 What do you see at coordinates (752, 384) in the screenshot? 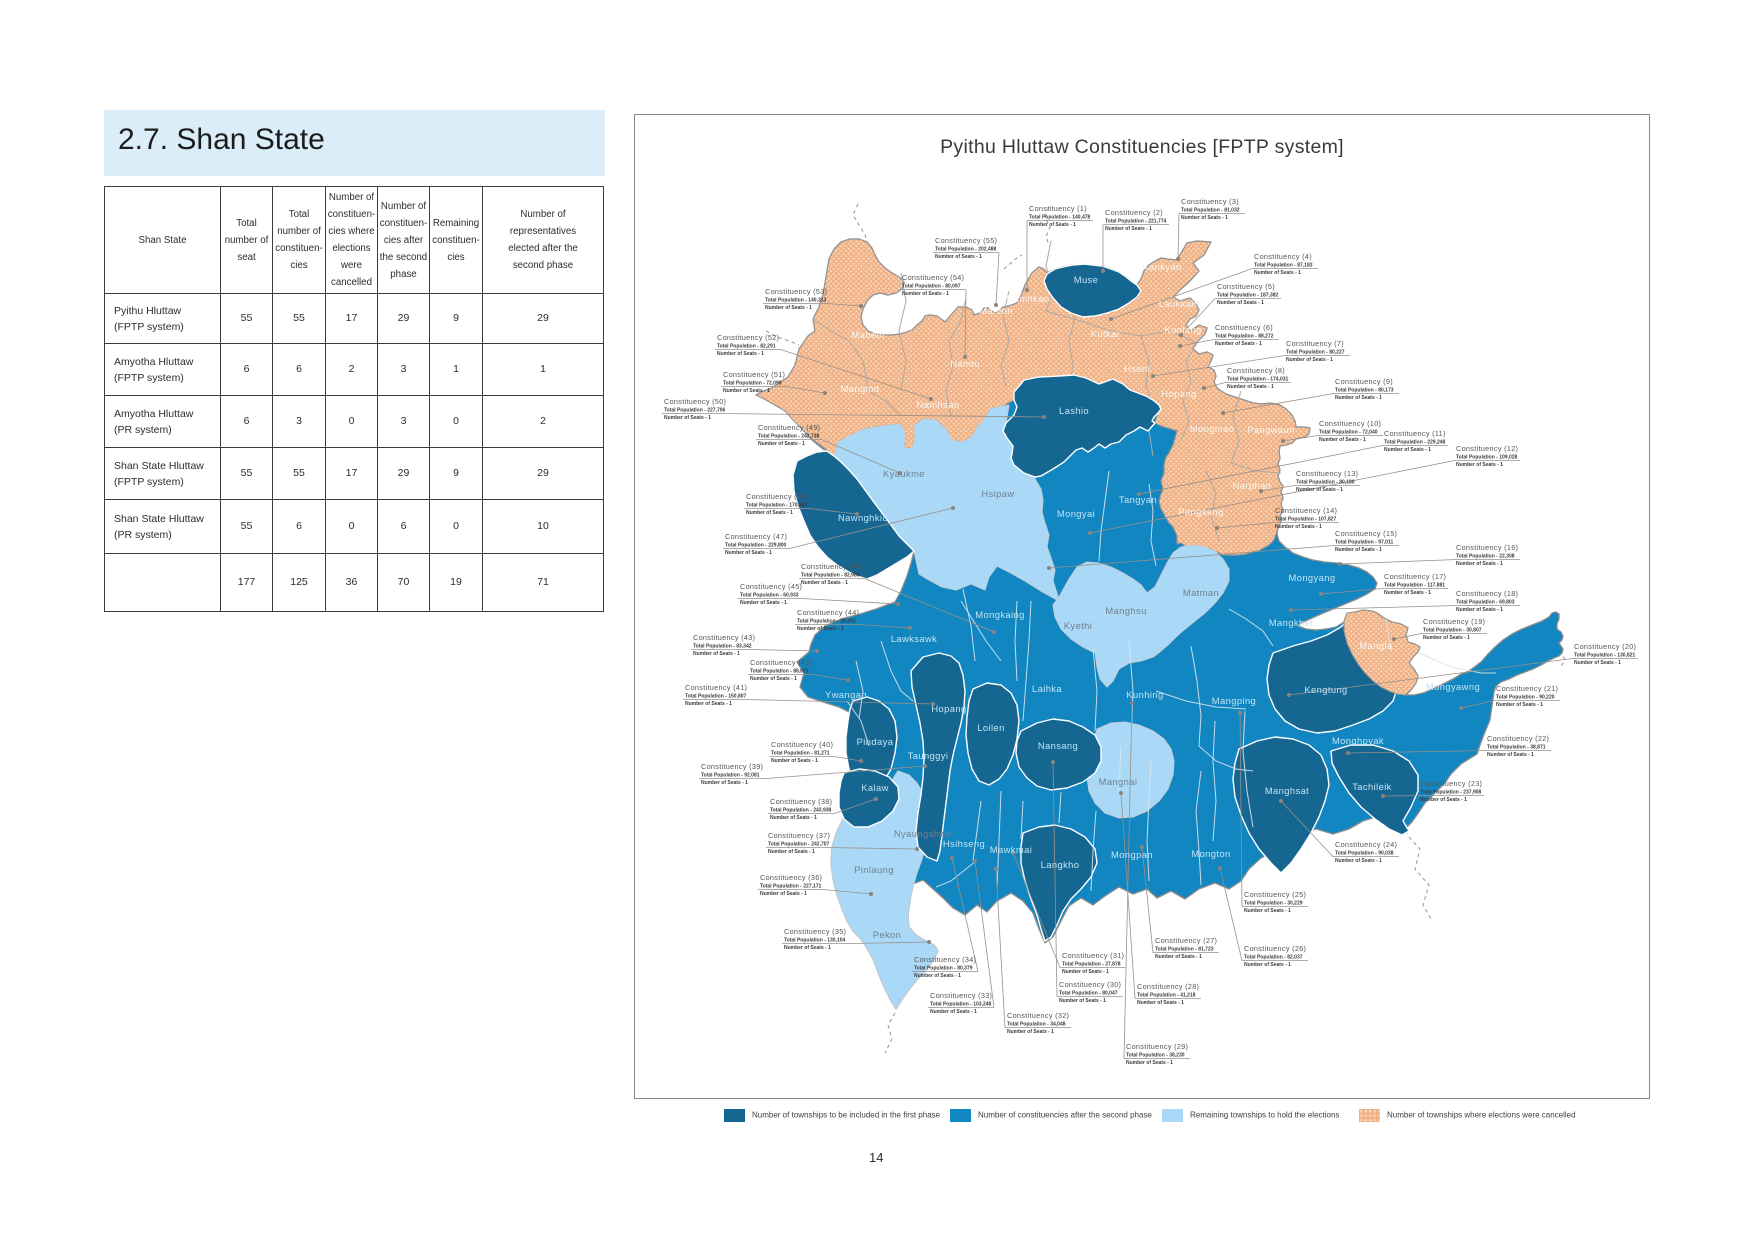
I see `svg-text: Total Population - 72,098` at bounding box center [752, 384].